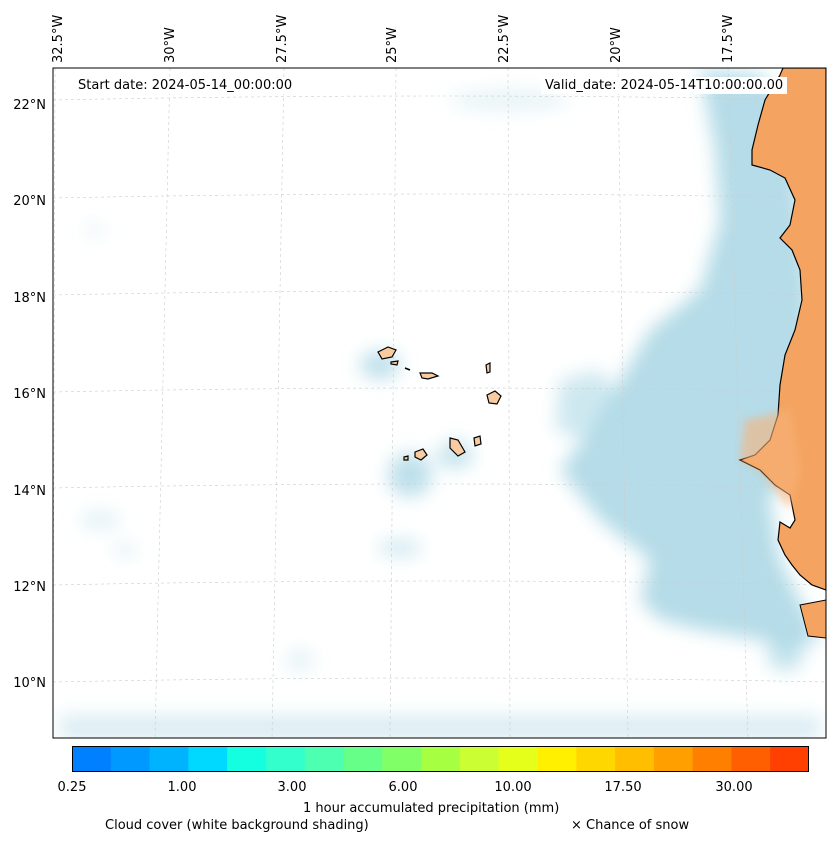 This screenshot has width=837, height=844. What do you see at coordinates (29, 587) in the screenshot?
I see `lat-label: 12°N` at bounding box center [29, 587].